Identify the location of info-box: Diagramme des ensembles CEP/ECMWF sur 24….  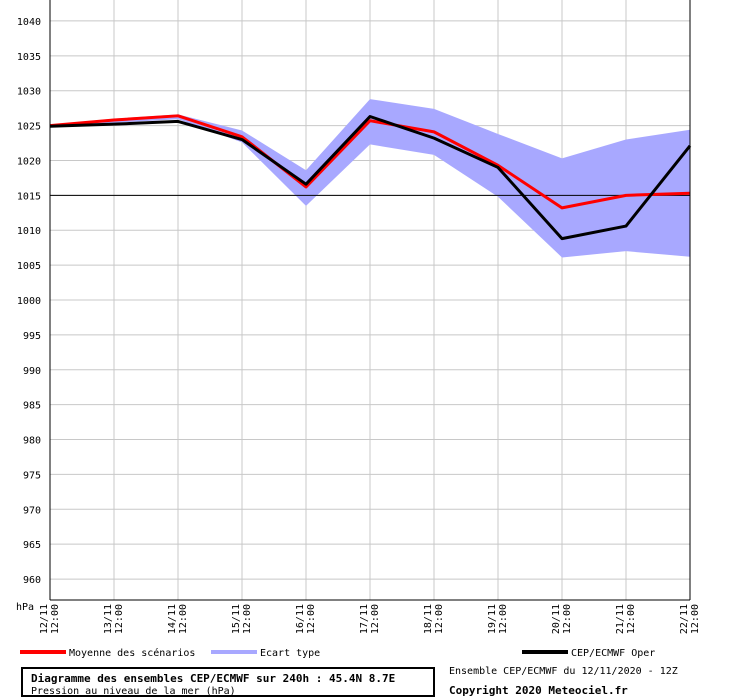
(228, 682).